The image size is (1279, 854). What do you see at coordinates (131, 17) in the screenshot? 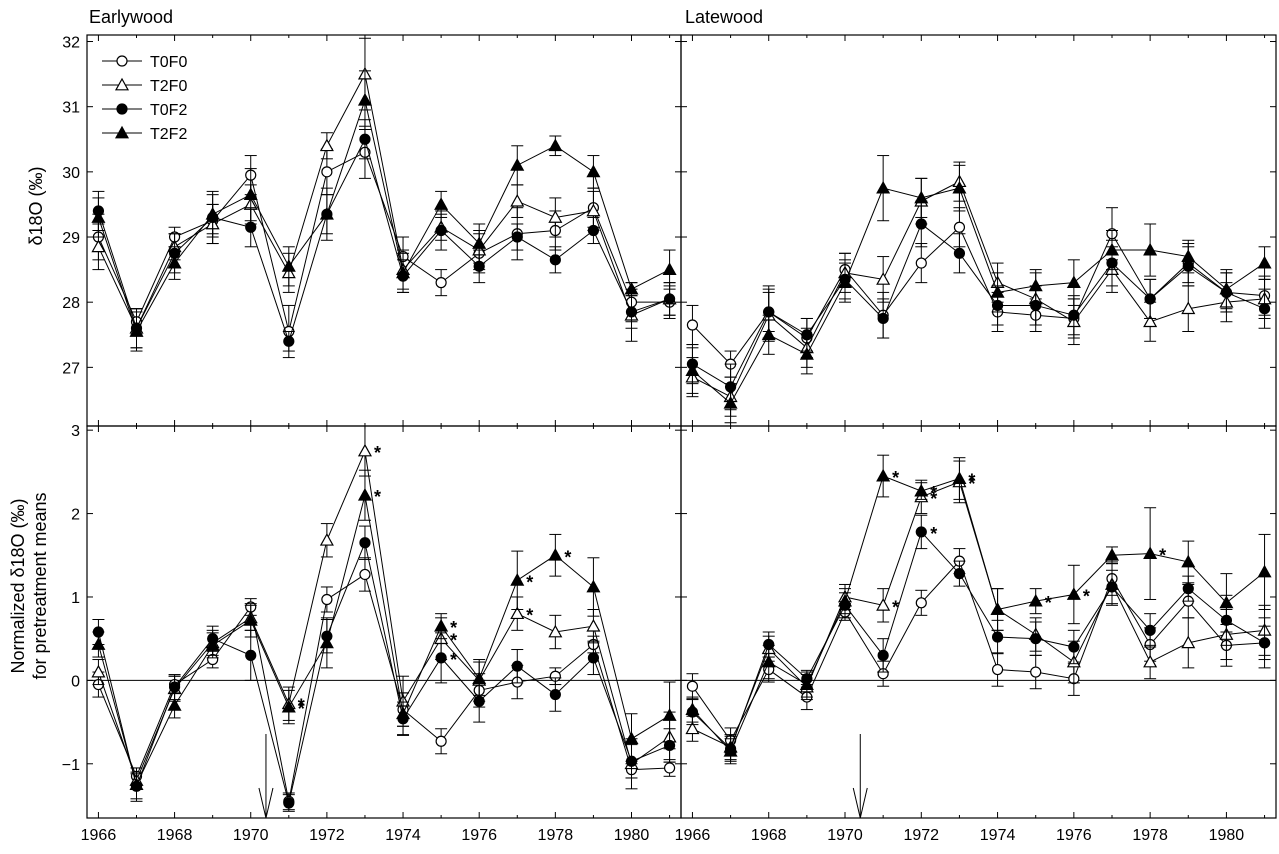
I see `panel-title-earlywood: Earlywood` at bounding box center [131, 17].